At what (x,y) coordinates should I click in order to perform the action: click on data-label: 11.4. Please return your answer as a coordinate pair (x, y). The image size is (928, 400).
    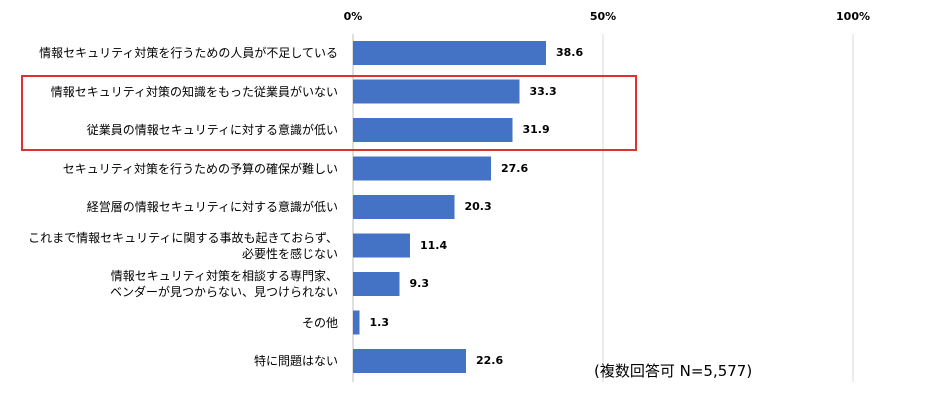
    Looking at the image, I should click on (434, 245).